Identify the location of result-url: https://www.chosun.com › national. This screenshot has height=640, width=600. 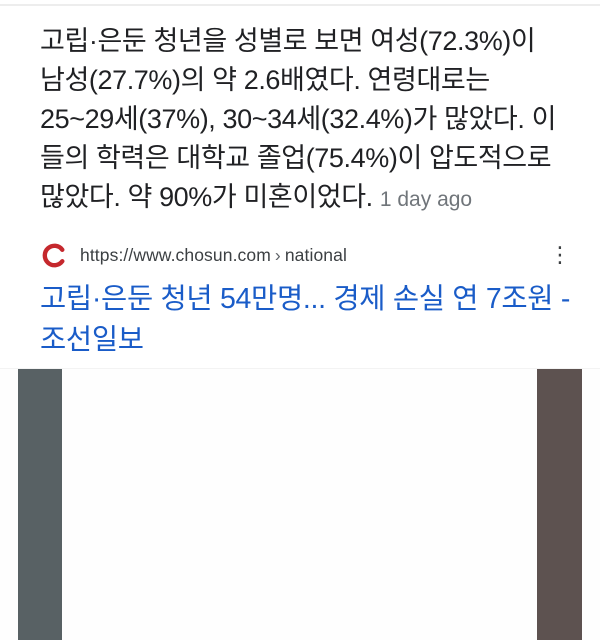
(213, 255).